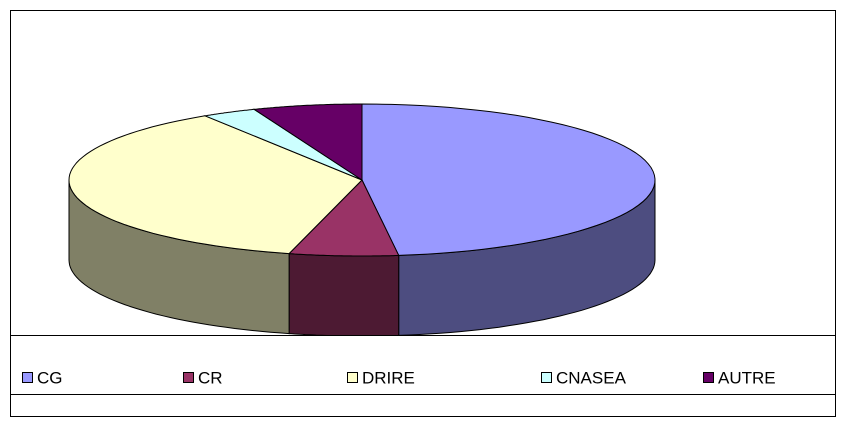 Image resolution: width=847 pixels, height=427 pixels. I want to click on legend-box, so click(423, 365).